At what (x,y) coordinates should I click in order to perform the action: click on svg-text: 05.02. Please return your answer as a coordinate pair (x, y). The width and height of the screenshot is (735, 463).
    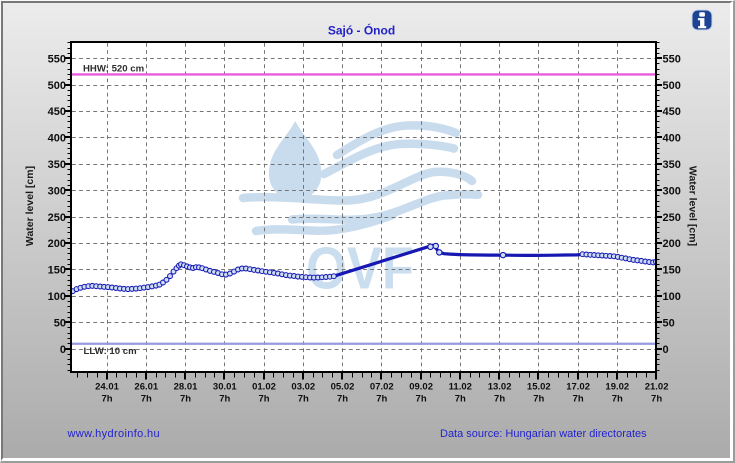
    Looking at the image, I should click on (343, 387).